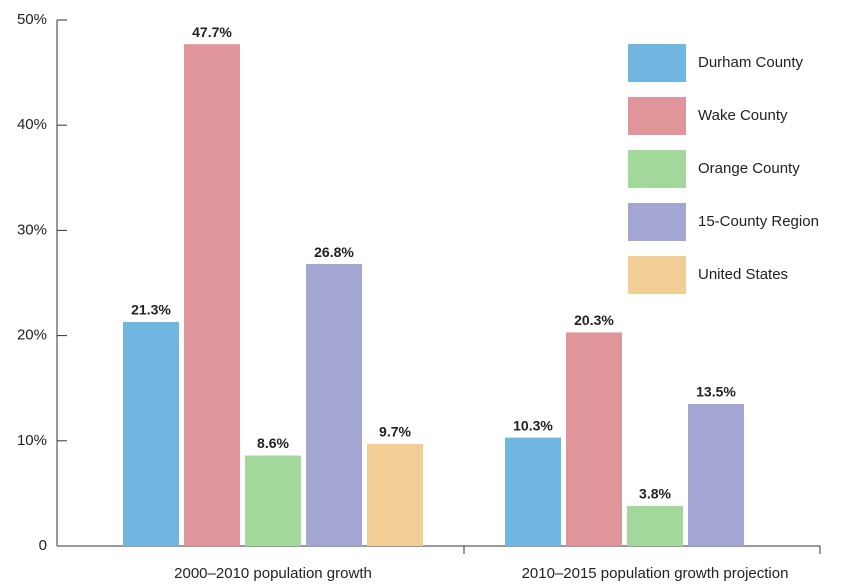 The width and height of the screenshot is (851, 584). What do you see at coordinates (32, 229) in the screenshot?
I see `y-tick-label: 30%` at bounding box center [32, 229].